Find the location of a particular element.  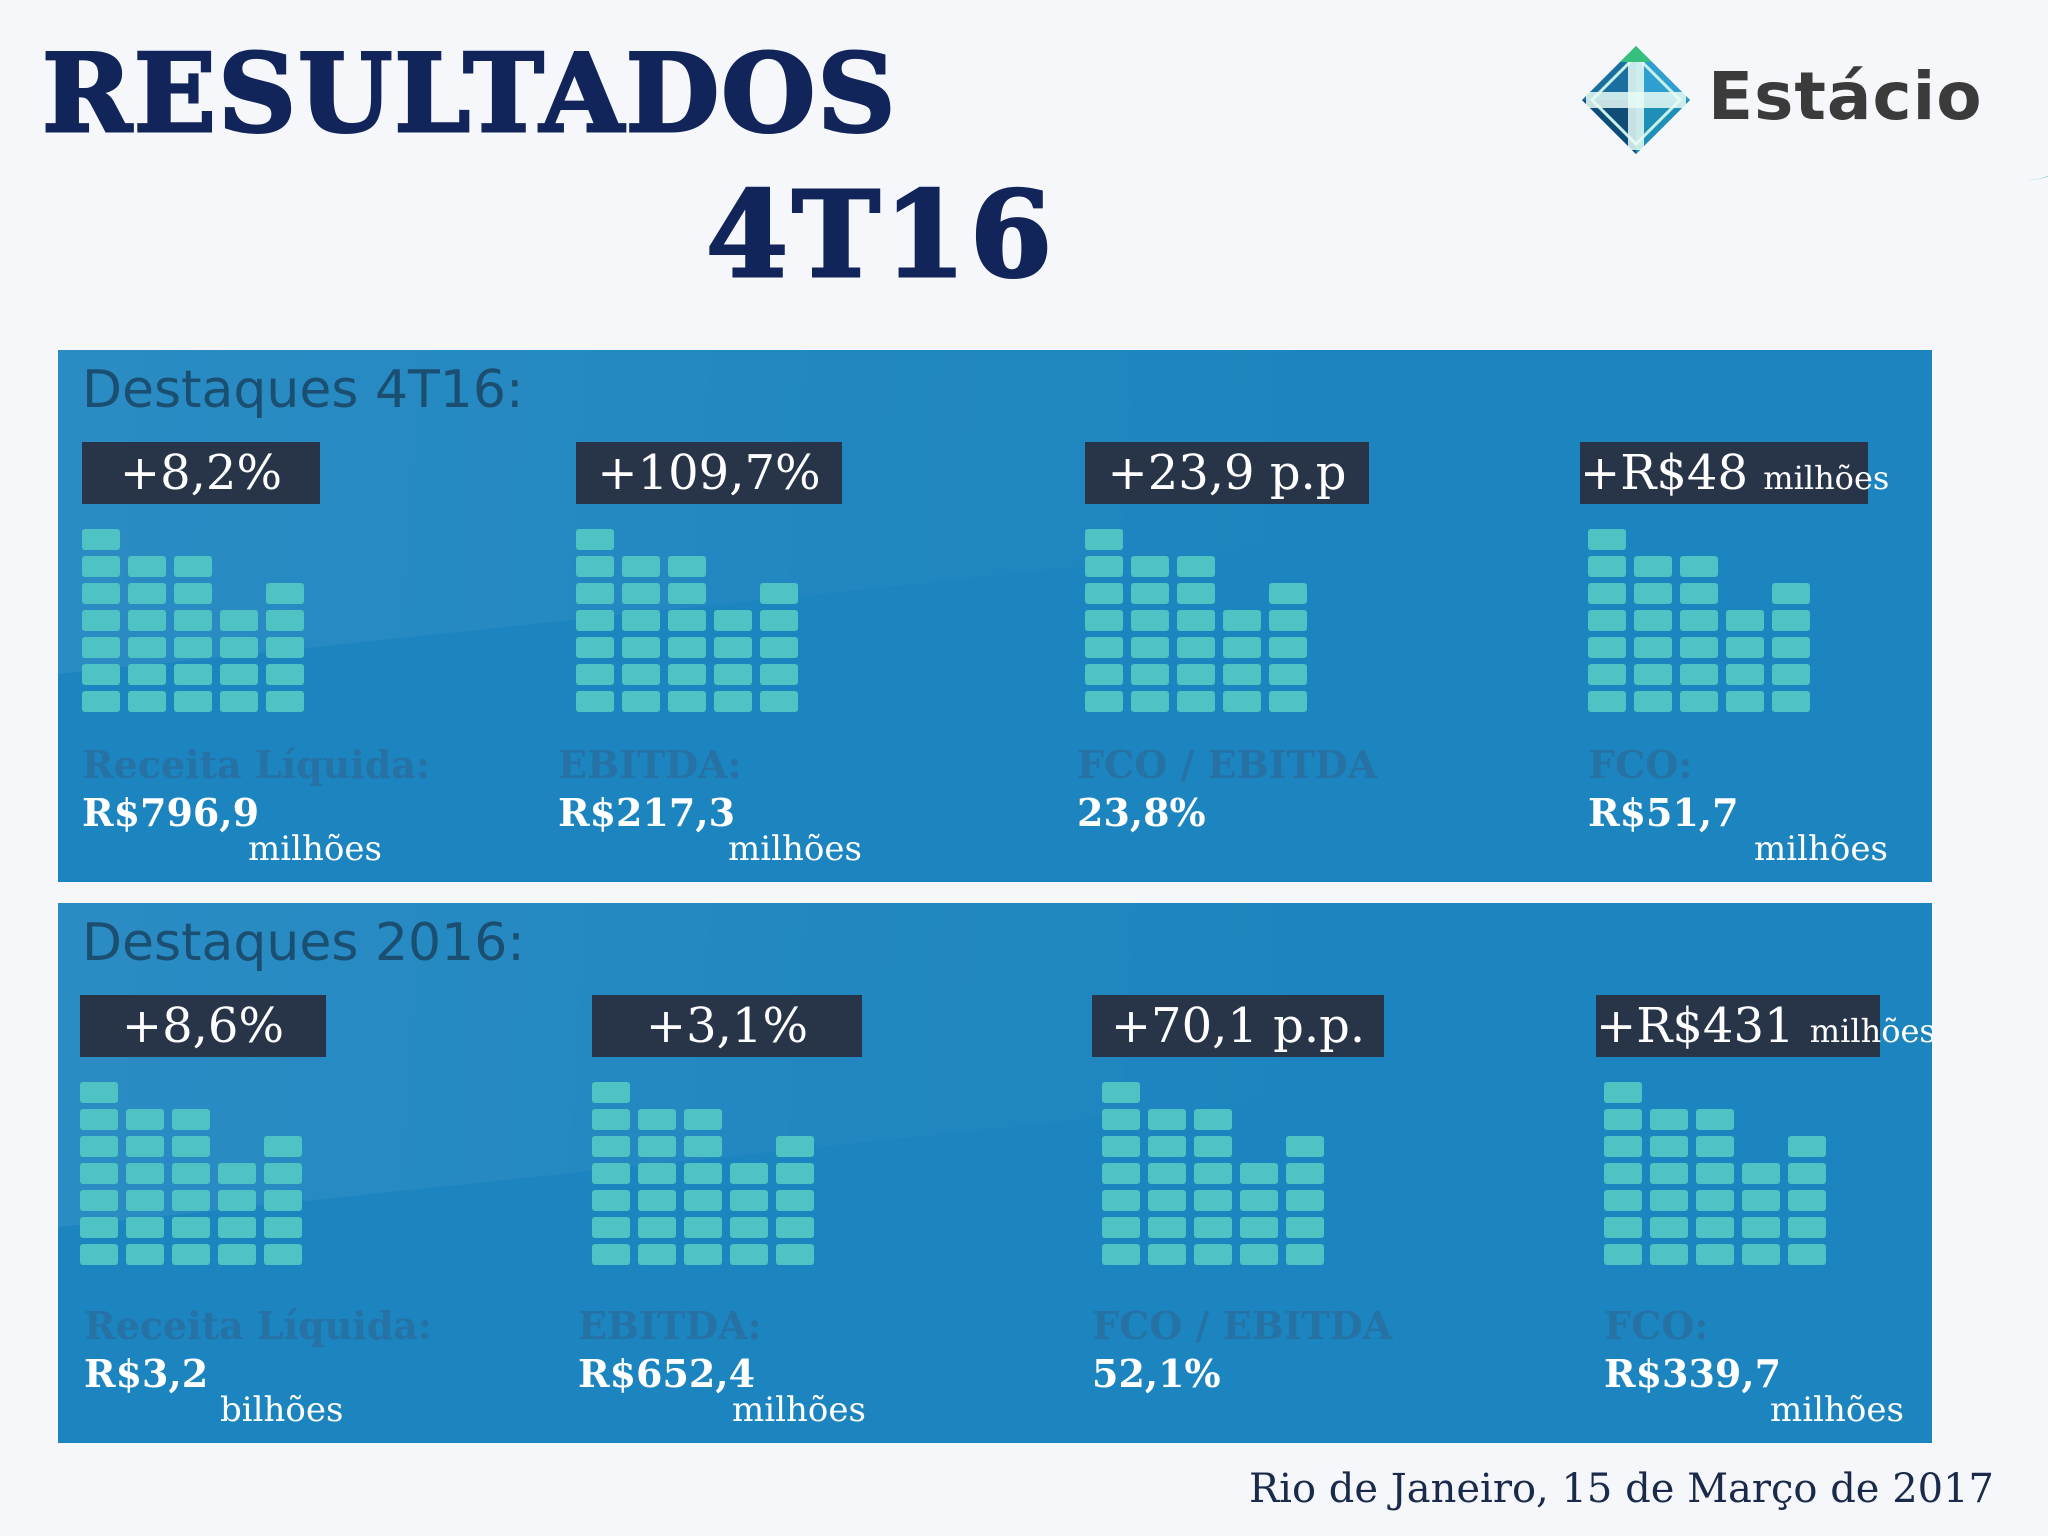

change-badge: +8,2% is located at coordinates (201, 473).